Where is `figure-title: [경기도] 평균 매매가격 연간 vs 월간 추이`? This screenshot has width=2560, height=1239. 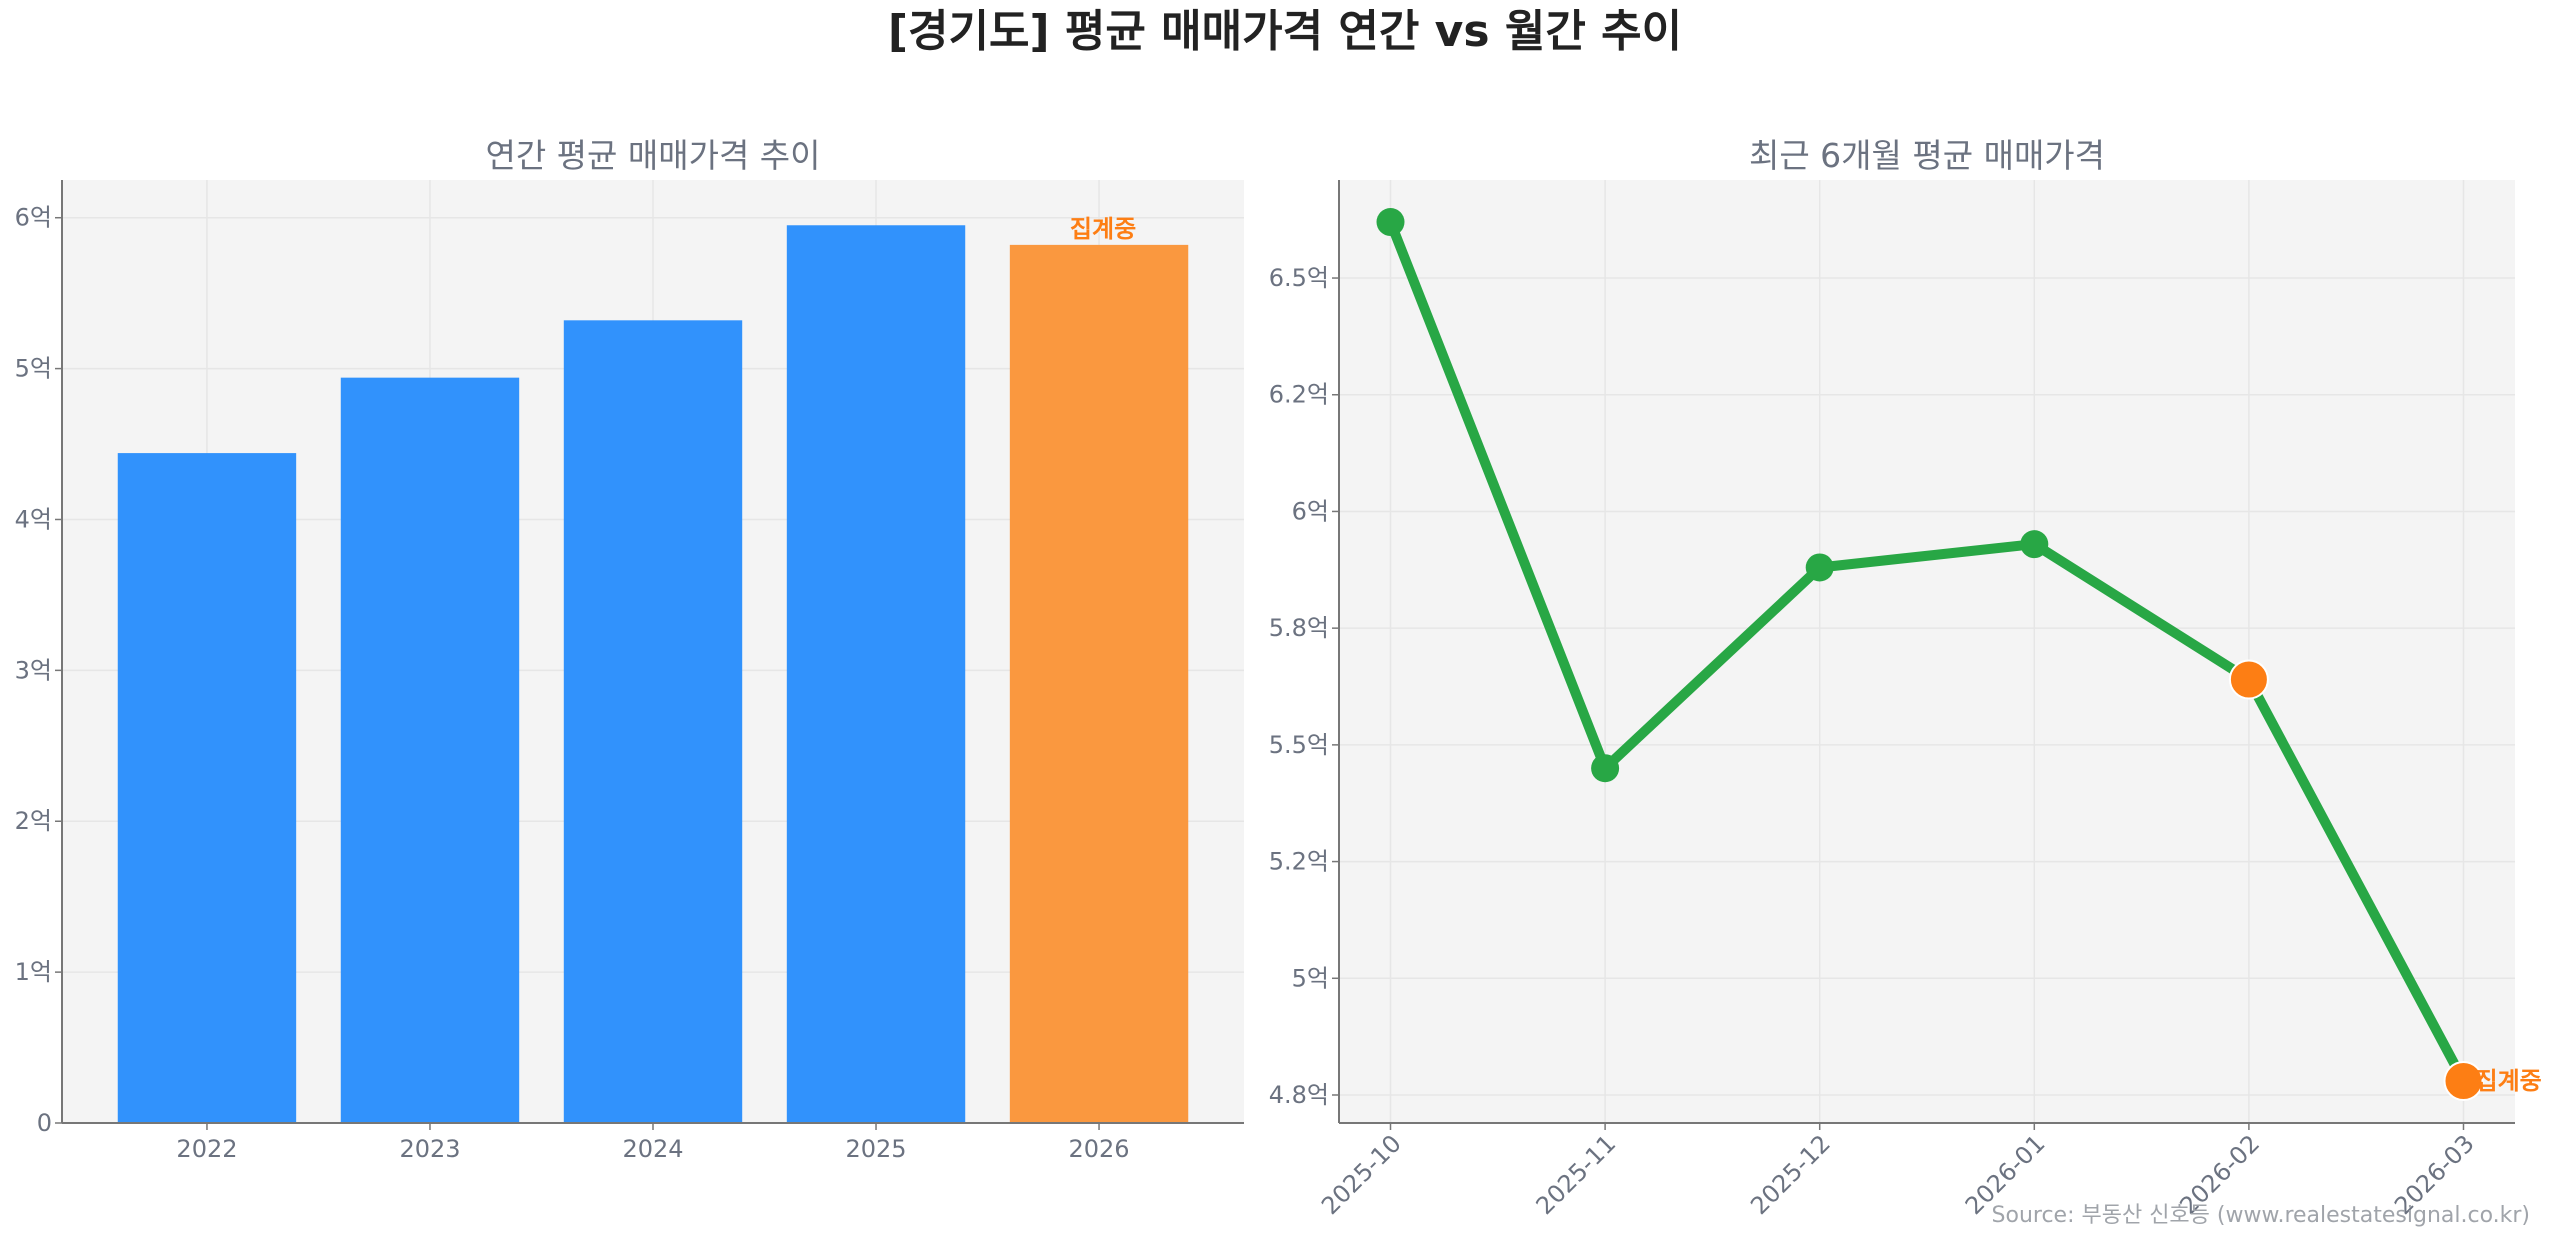 figure-title: [경기도] 평균 매매가격 연간 vs 월간 추이 is located at coordinates (1285, 31).